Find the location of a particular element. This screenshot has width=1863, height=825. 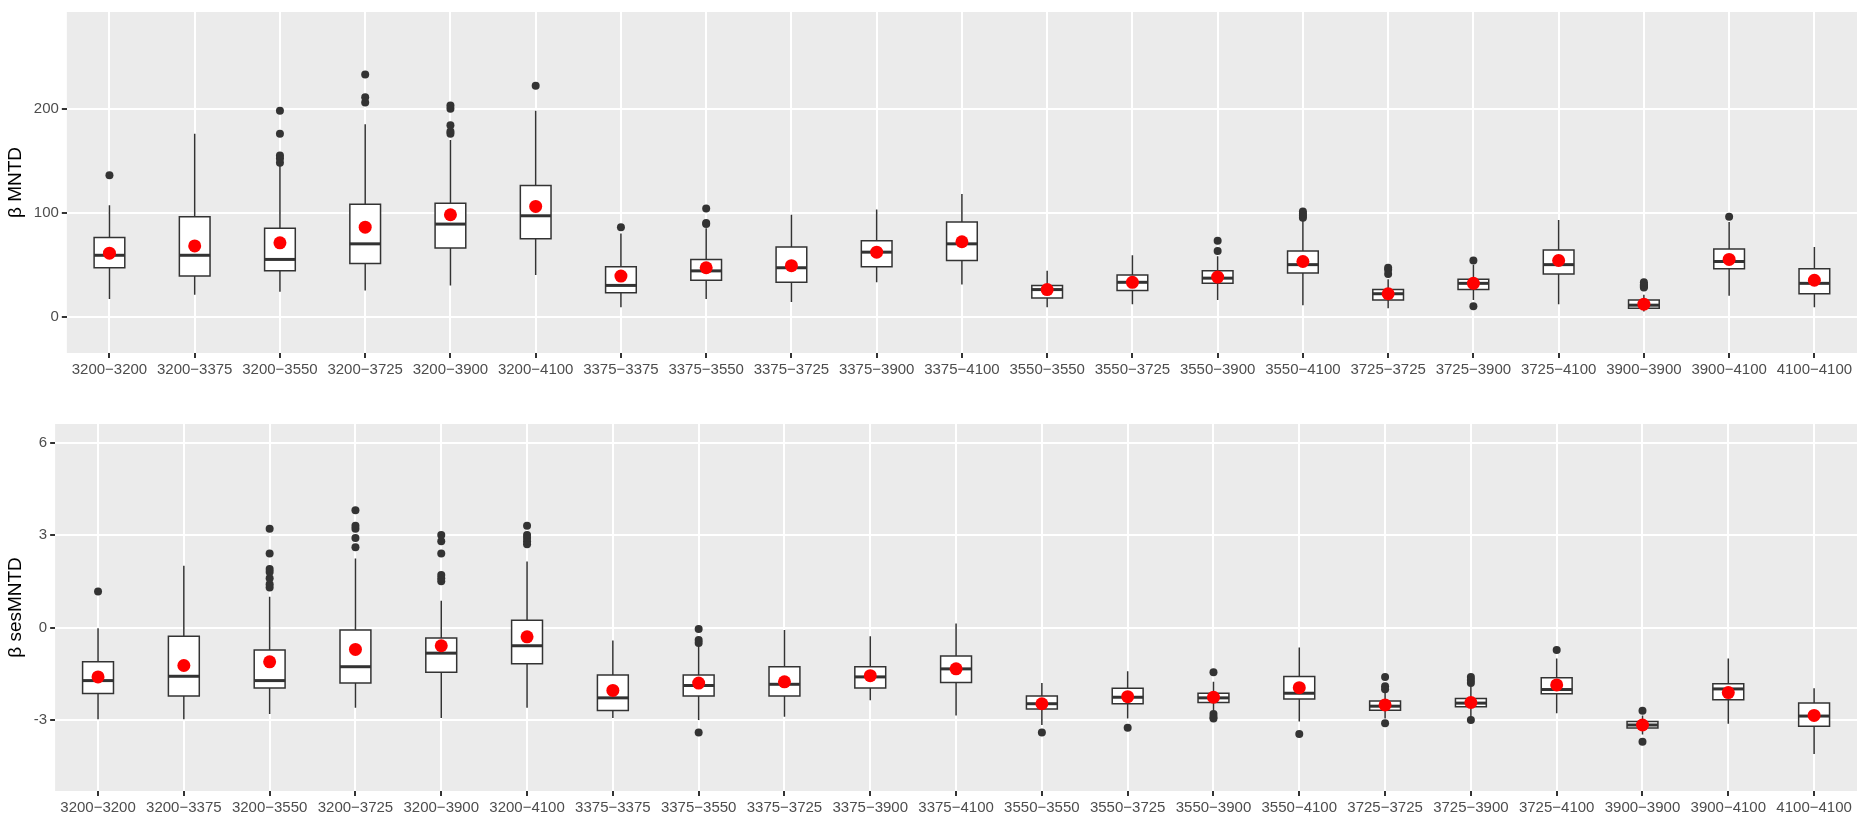

y-axis-title: β MNTD is located at coordinates (14, 182).